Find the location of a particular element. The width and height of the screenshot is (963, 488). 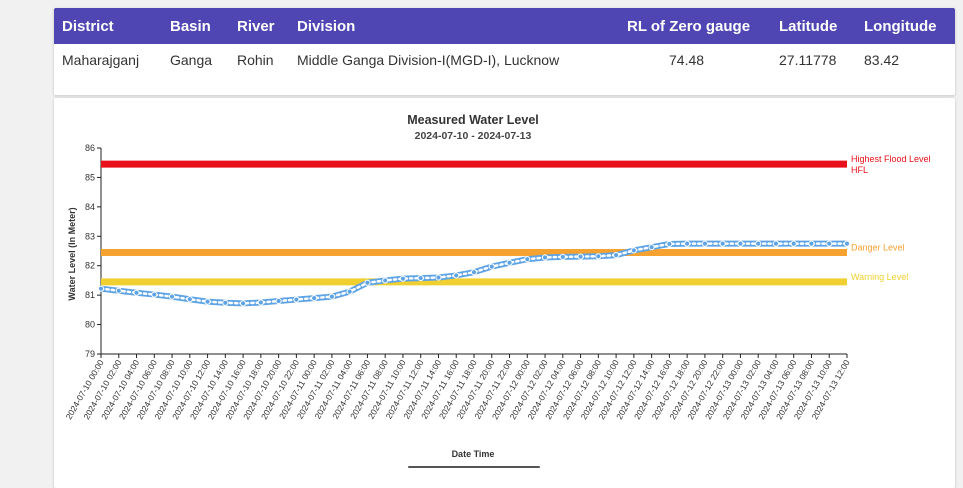

reference-line-label: Warning Level is located at coordinates (879, 277).